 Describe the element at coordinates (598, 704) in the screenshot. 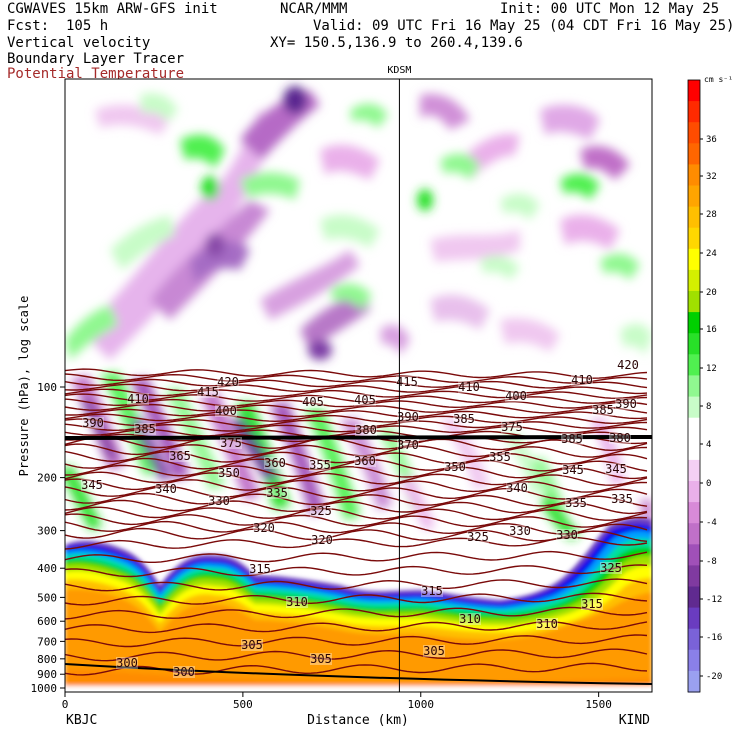

I see `x-tick-label: 1500` at that location.